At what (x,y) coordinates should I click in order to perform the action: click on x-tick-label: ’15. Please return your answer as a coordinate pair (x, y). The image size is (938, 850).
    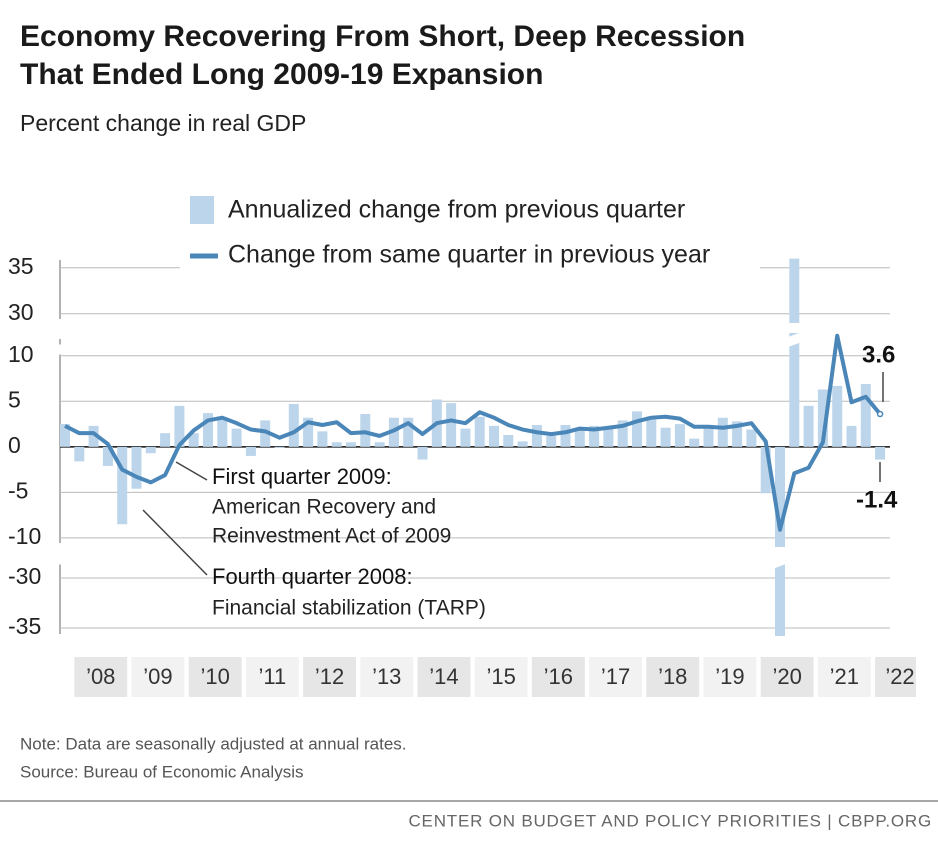
    Looking at the image, I should click on (500, 676).